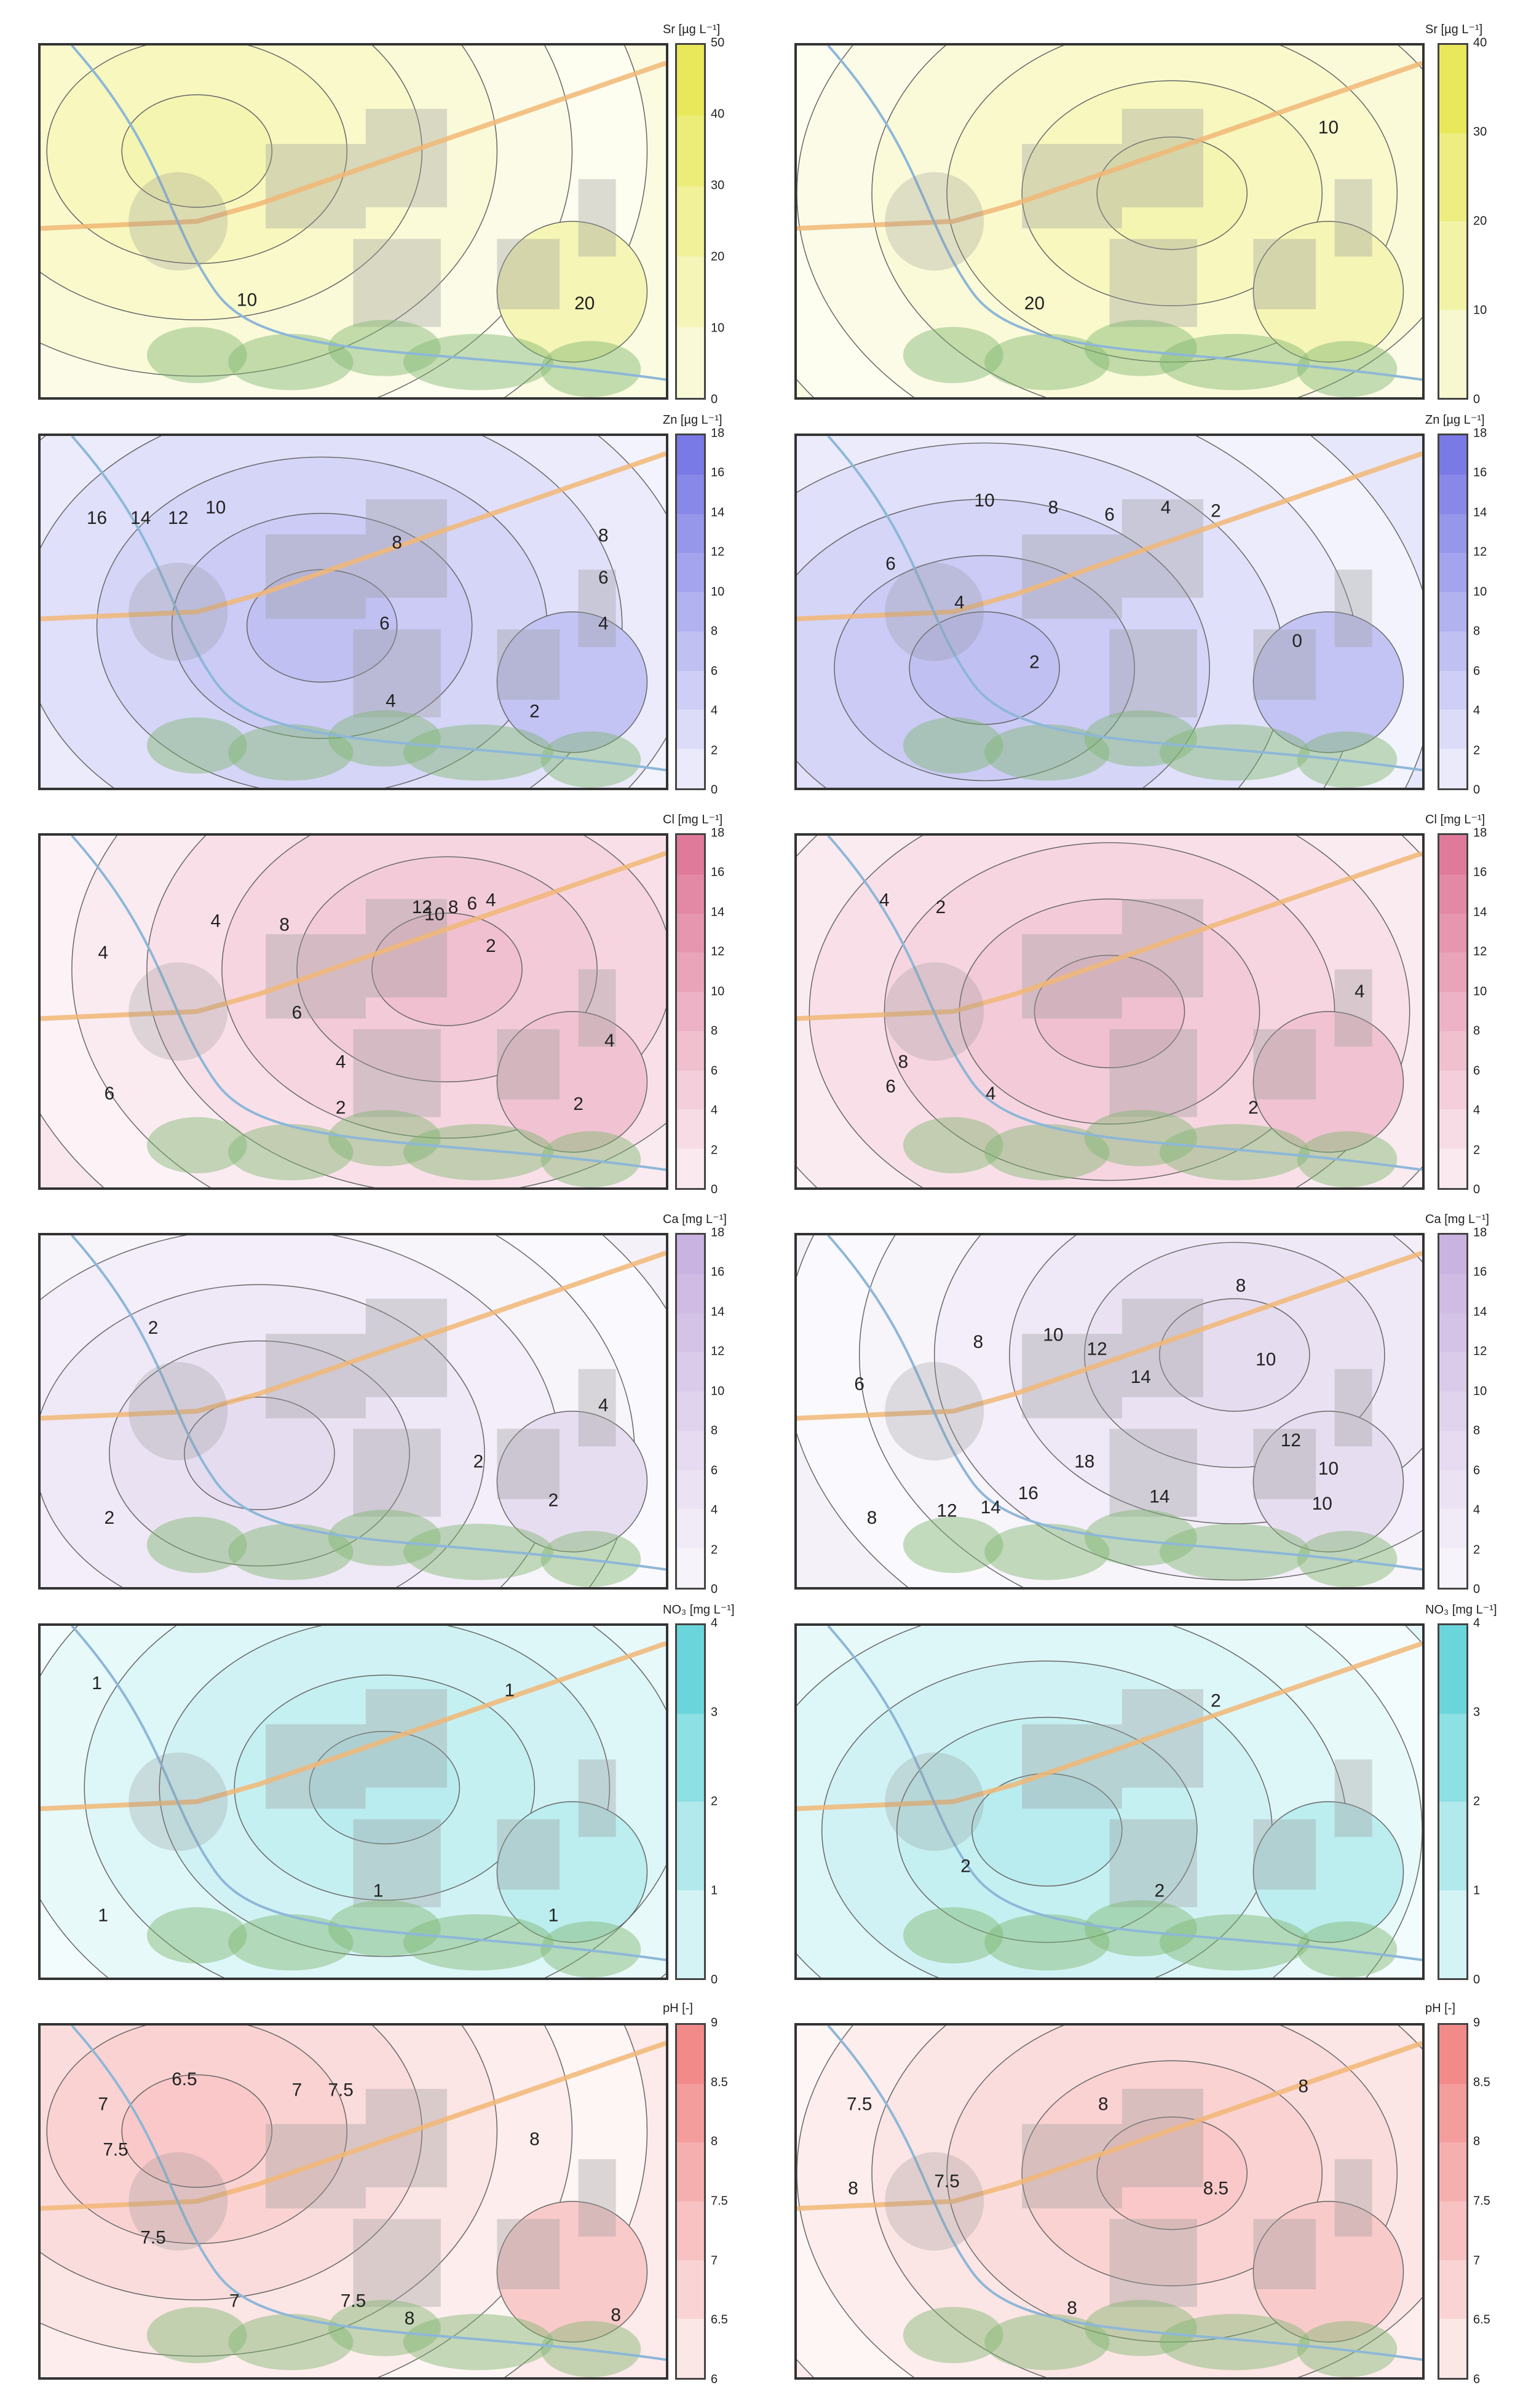  What do you see at coordinates (553, 1916) in the screenshot?
I see `contour-label: 1` at bounding box center [553, 1916].